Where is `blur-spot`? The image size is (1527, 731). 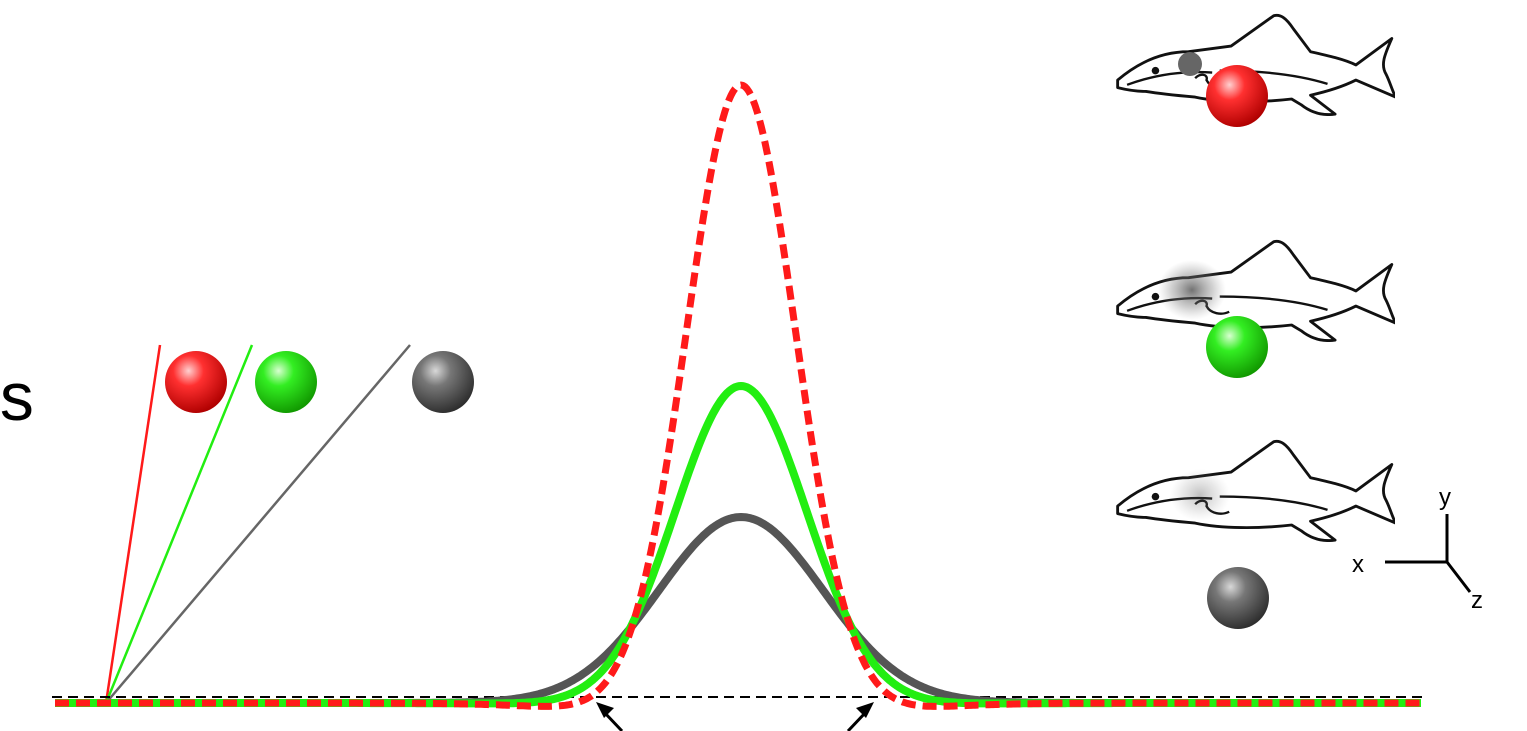 blur-spot is located at coordinates (1192, 290).